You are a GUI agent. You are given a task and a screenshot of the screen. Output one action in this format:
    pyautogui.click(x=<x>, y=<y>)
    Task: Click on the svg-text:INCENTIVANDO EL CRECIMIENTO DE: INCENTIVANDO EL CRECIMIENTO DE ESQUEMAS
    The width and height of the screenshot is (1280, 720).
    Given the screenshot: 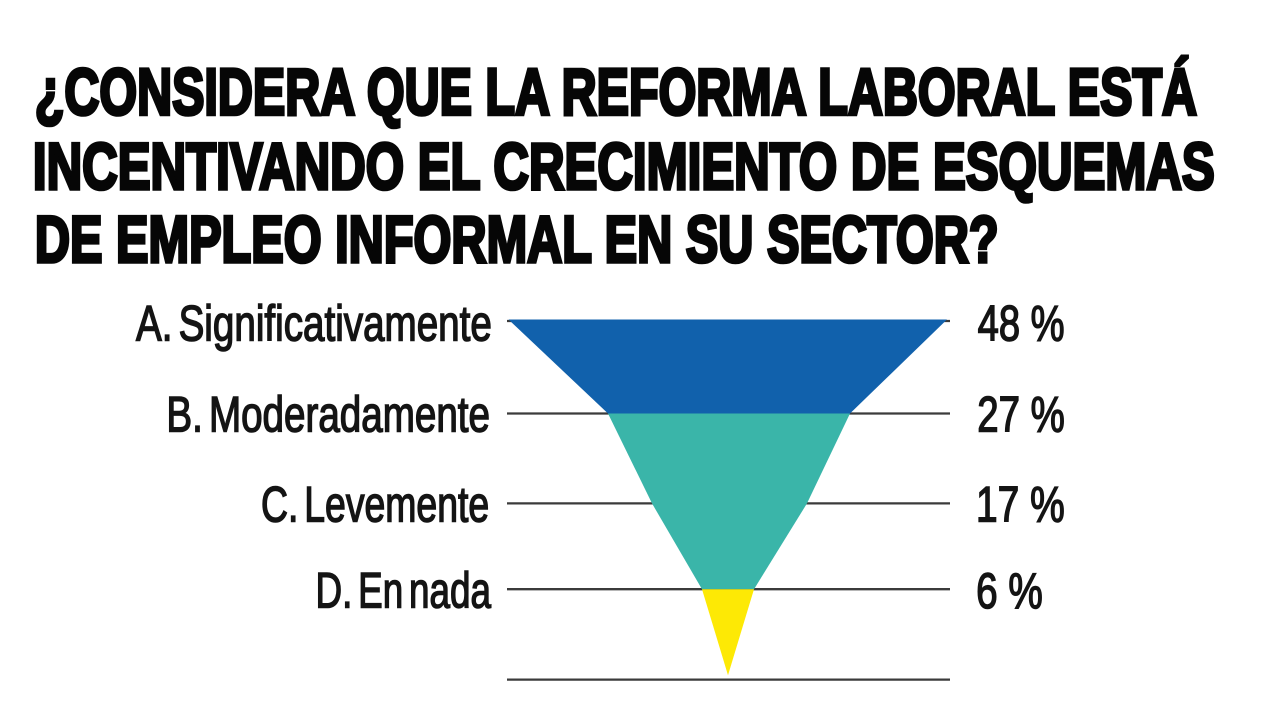 What is the action you would take?
    pyautogui.click(x=624, y=167)
    